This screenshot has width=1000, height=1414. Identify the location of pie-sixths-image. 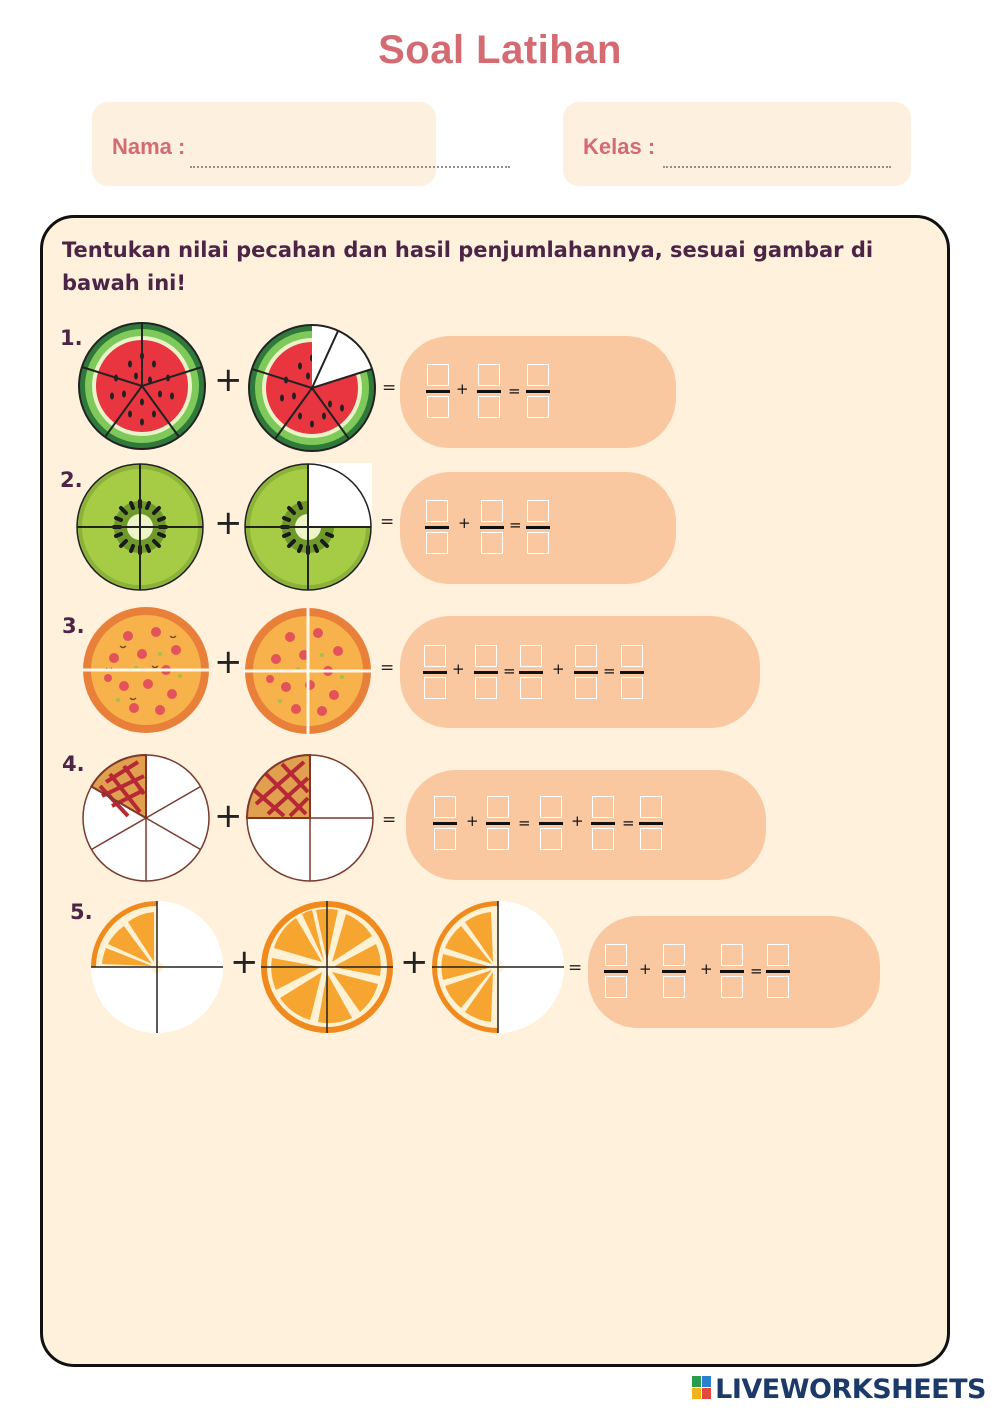
(146, 817).